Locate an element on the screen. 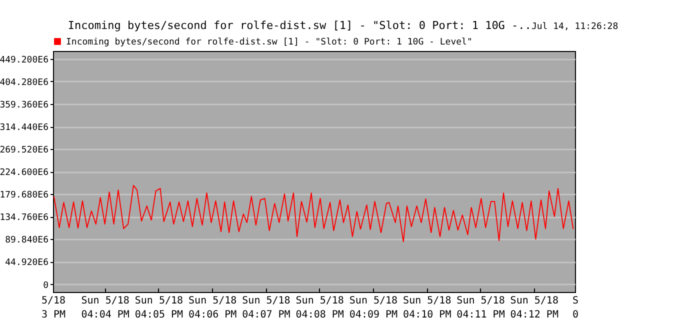  y-tick-label: 134.760E6 is located at coordinates (24, 218).